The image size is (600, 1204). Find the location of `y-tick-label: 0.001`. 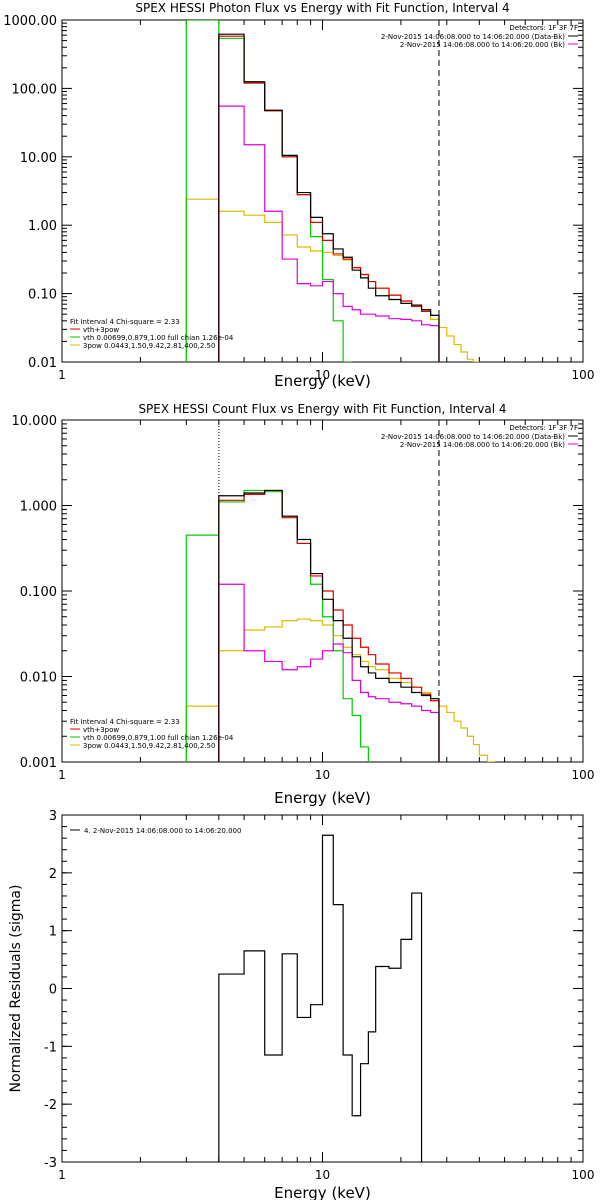

y-tick-label: 0.001 is located at coordinates (38, 763).